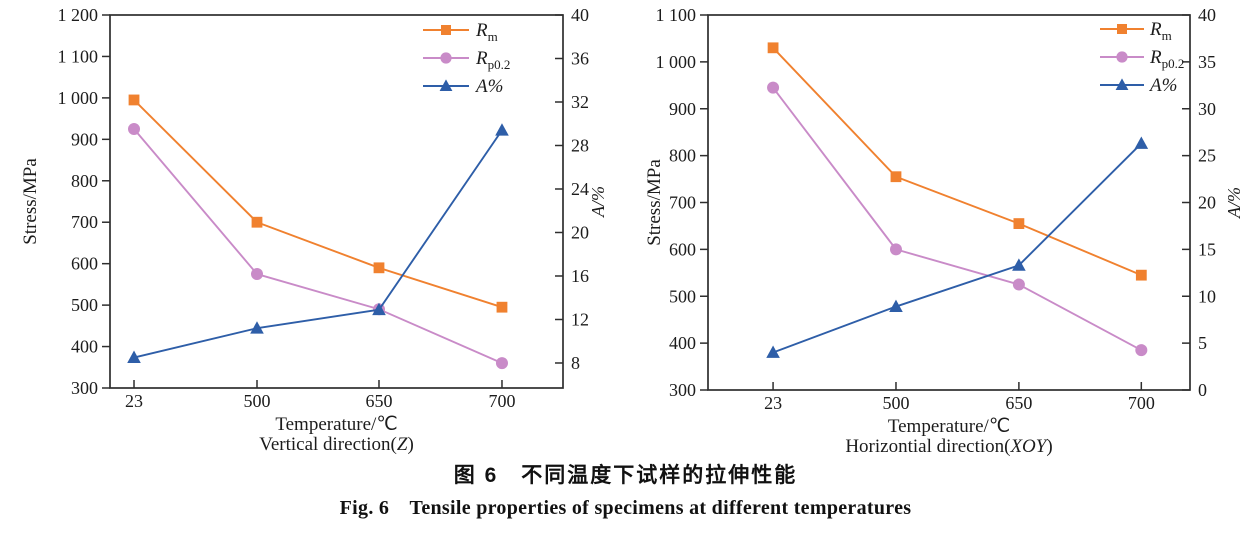 The height and width of the screenshot is (536, 1251). Describe the element at coordinates (1207, 109) in the screenshot. I see `svg-text: 30` at that location.